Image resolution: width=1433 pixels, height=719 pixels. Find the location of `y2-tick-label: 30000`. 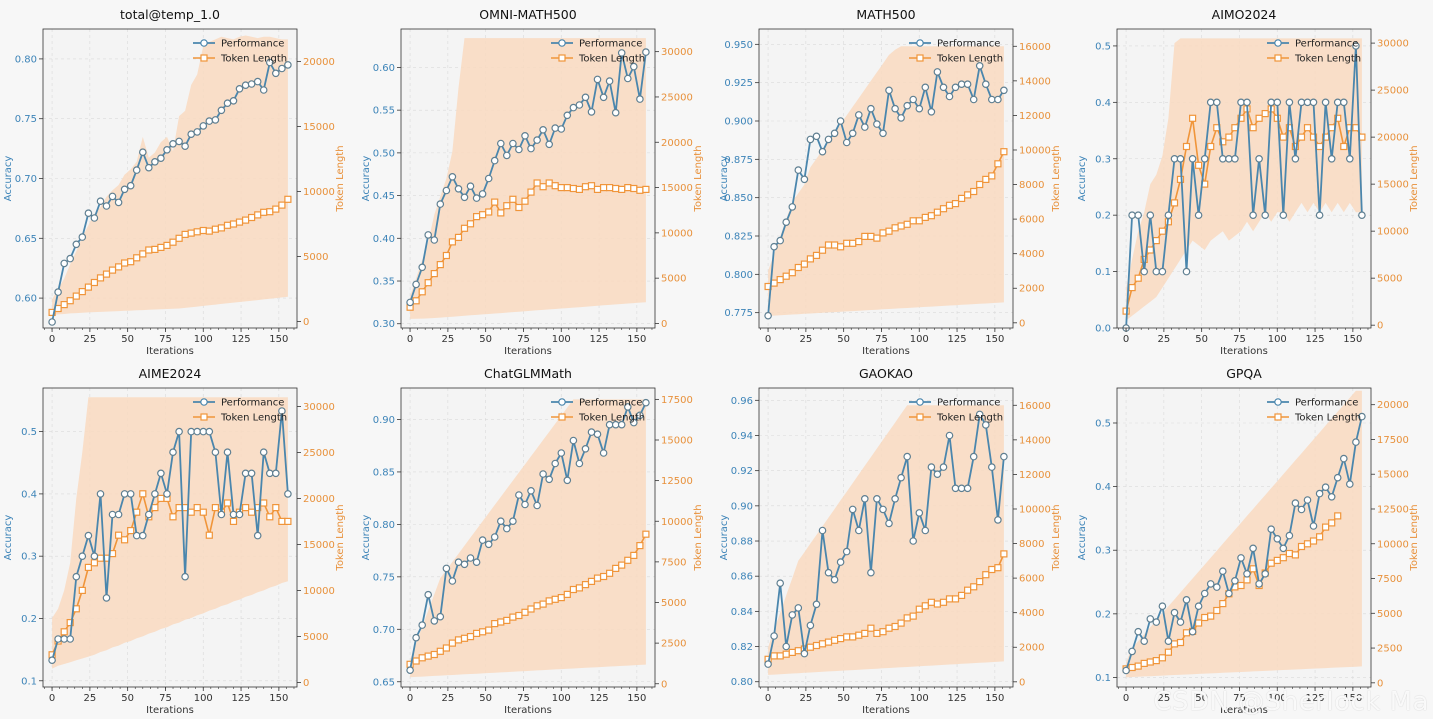

y2-tick-label: 30000 is located at coordinates (1393, 44).